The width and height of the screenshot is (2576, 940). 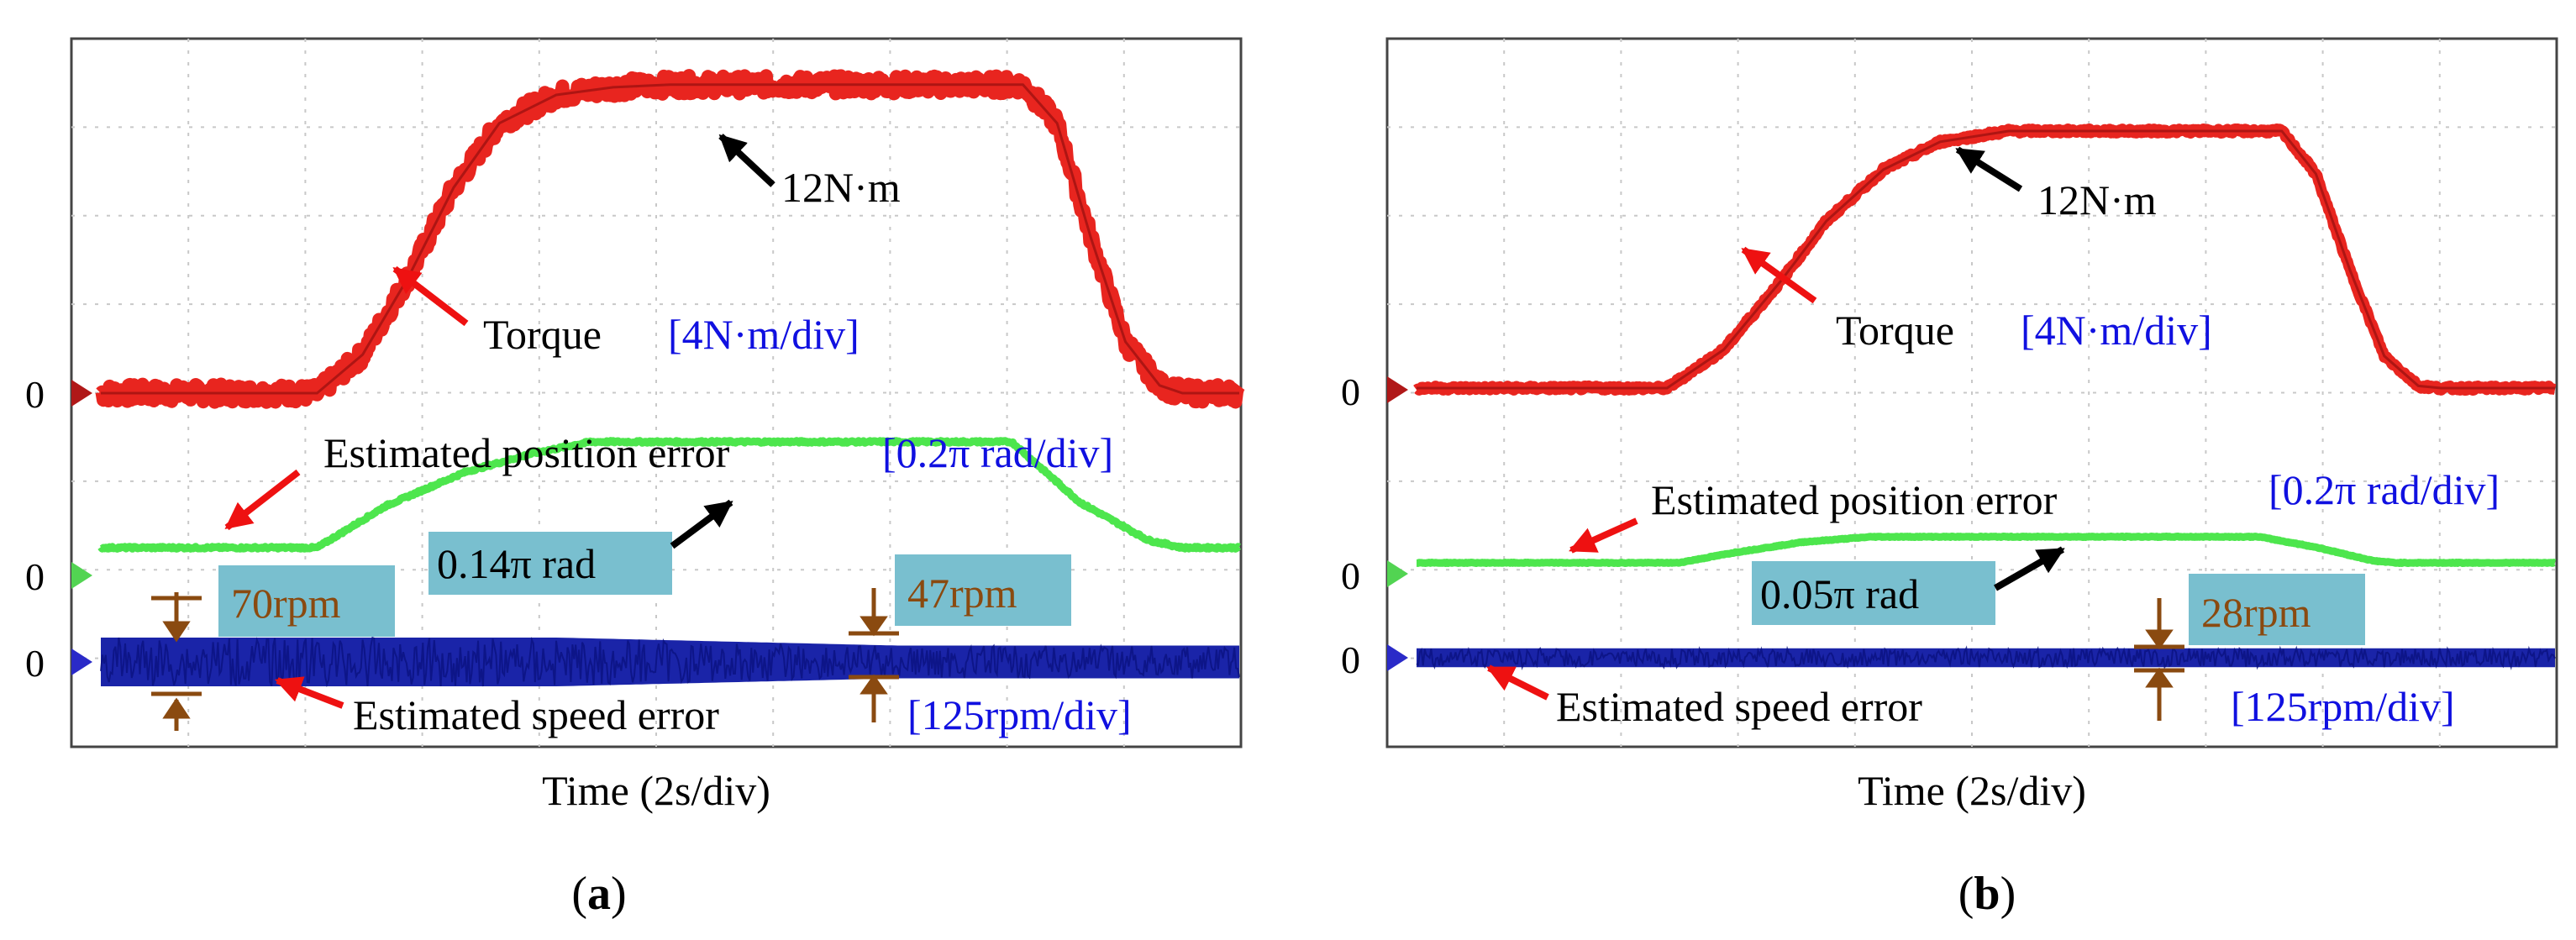 What do you see at coordinates (1987, 894) in the screenshot?
I see `panel-label: (b)` at bounding box center [1987, 894].